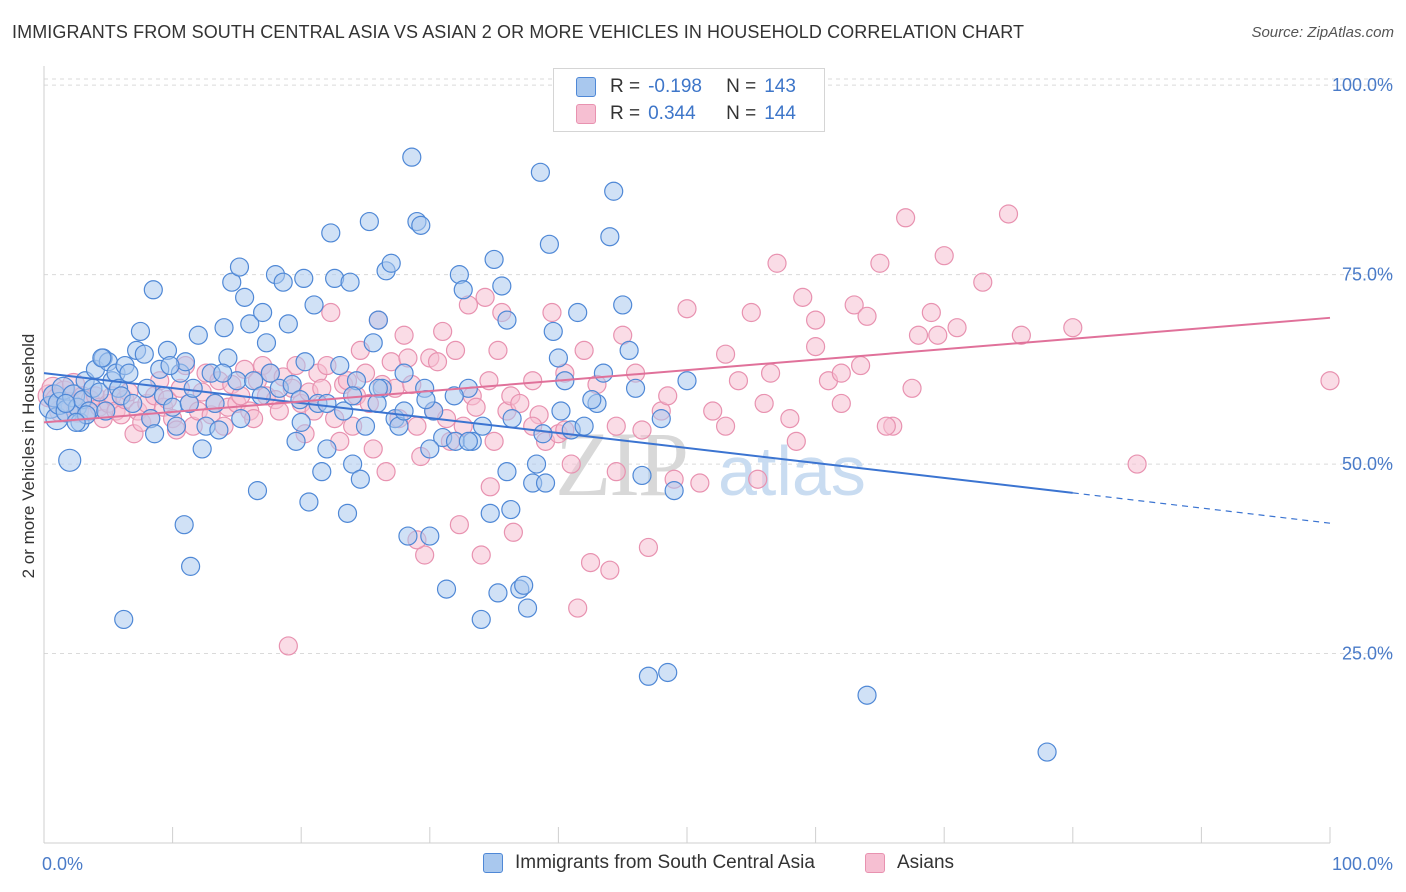 Image resolution: width=1406 pixels, height=892 pixels. I want to click on source-credit: Source: ZipAtlas.com, so click(1322, 32).